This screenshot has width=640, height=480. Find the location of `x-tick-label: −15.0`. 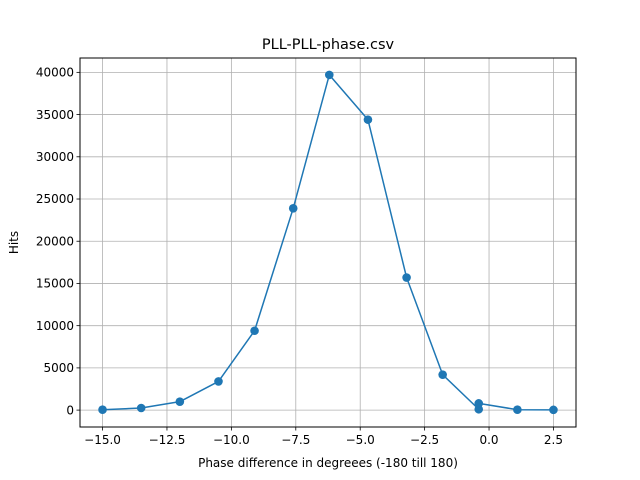

x-tick-label: −15.0 is located at coordinates (102, 440).